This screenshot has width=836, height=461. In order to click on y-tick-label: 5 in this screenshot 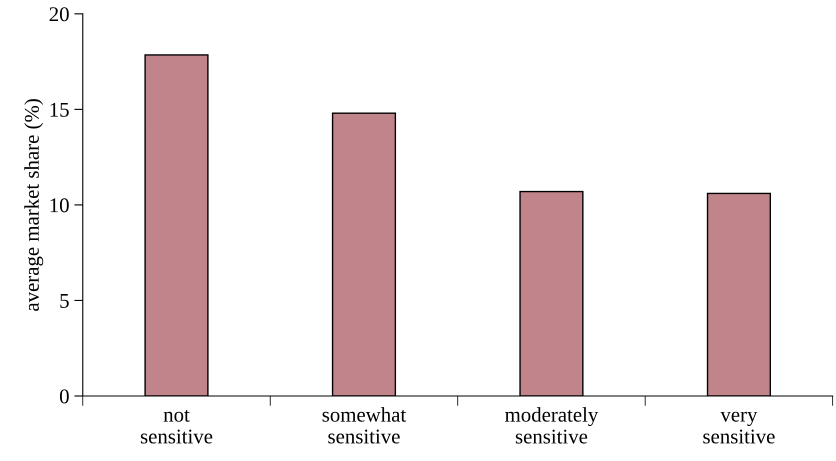, I will do `click(64, 301)`.